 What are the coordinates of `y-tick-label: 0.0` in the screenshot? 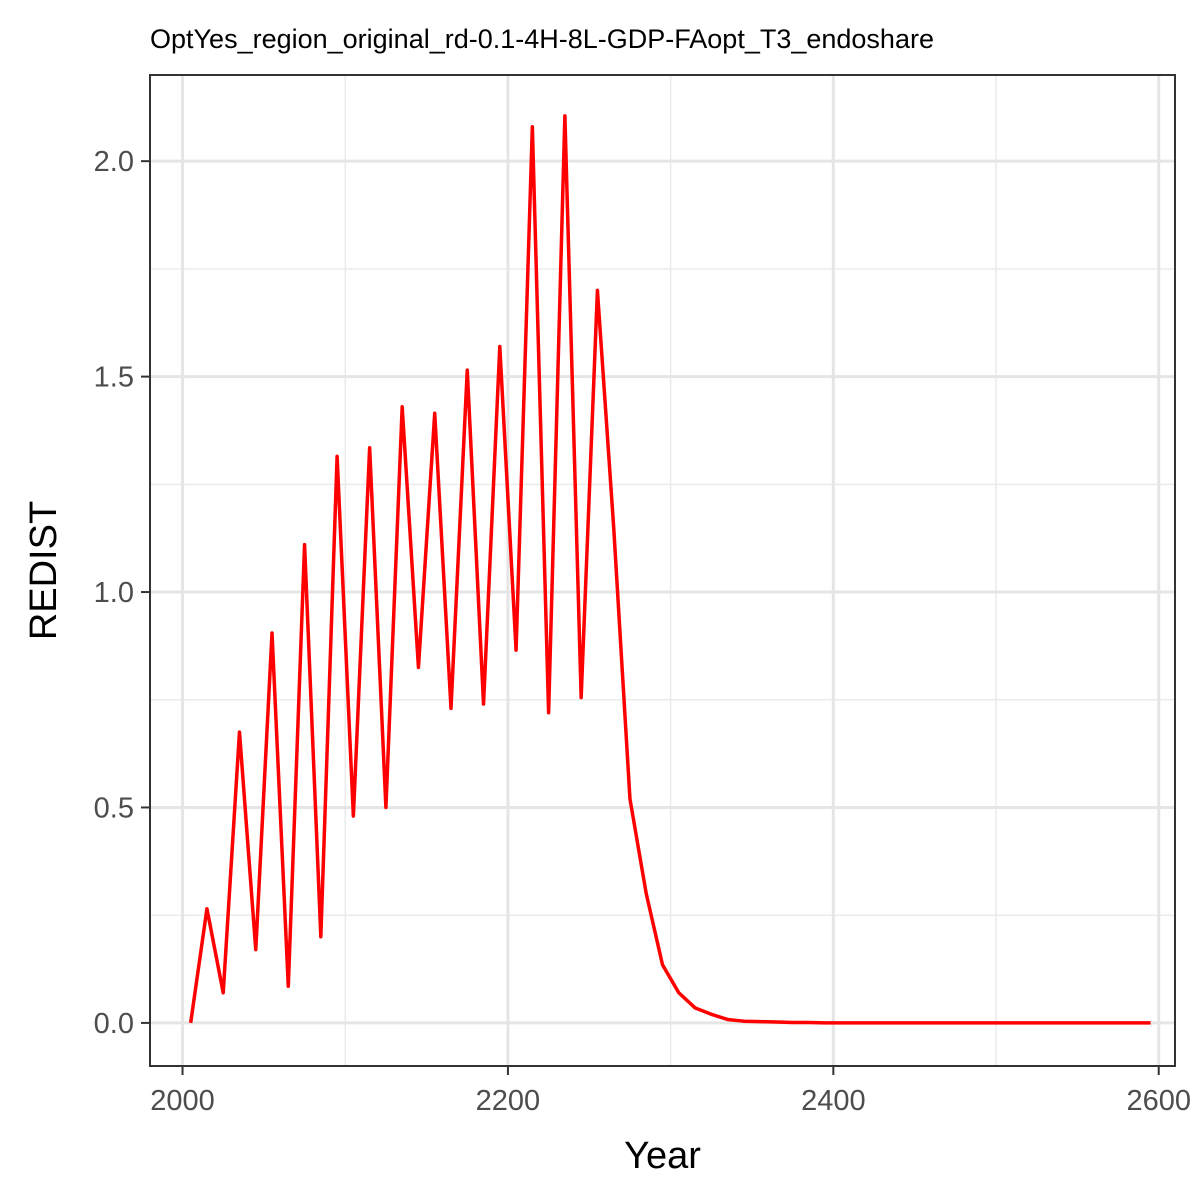 It's located at (114, 1024).